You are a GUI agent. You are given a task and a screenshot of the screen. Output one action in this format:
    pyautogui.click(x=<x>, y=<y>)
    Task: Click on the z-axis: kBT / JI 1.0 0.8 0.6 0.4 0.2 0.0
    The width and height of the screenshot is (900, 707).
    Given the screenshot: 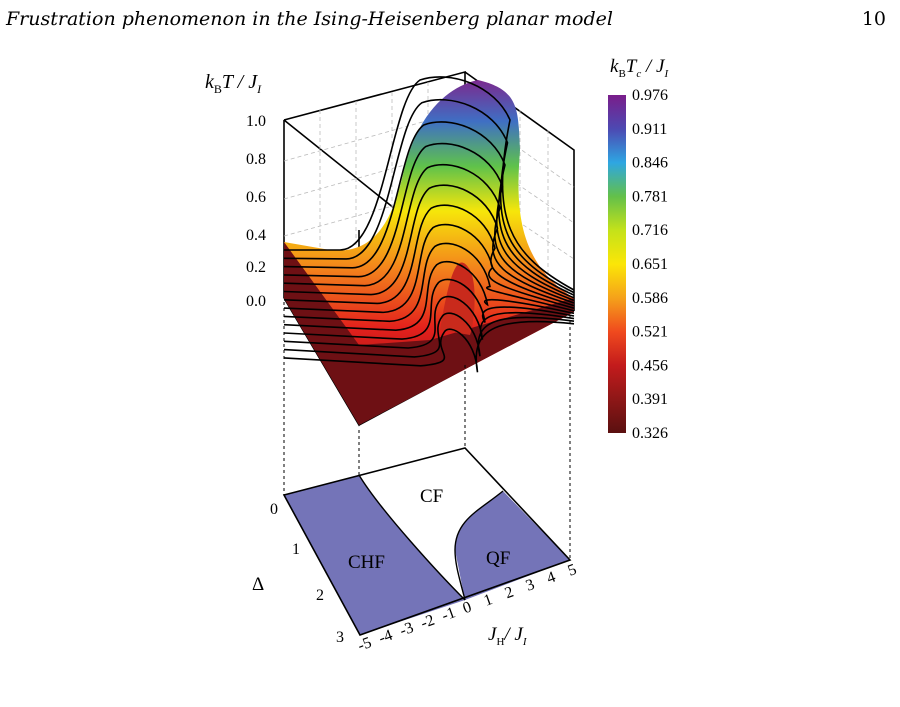 What is the action you would take?
    pyautogui.click(x=235, y=190)
    